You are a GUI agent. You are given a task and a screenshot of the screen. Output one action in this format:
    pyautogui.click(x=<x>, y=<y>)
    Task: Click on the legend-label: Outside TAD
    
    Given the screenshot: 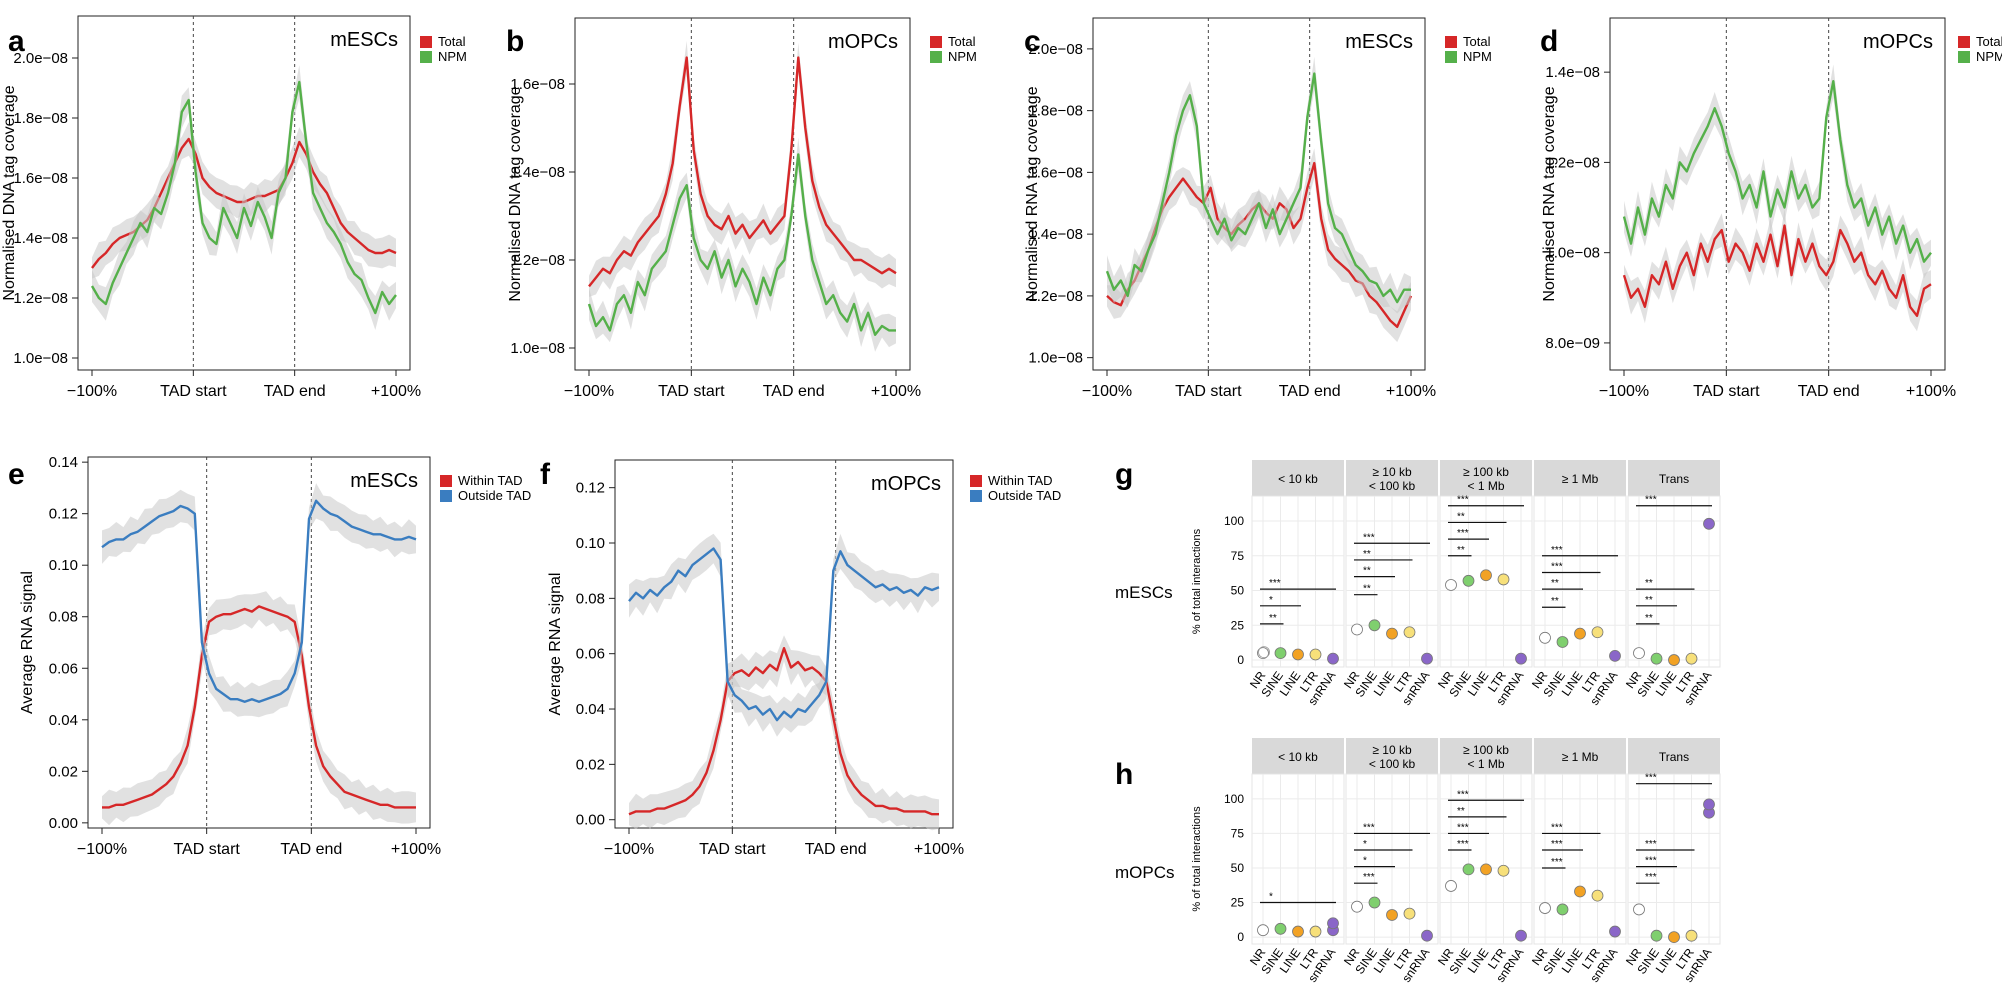 What is the action you would take?
    pyautogui.click(x=1024, y=495)
    